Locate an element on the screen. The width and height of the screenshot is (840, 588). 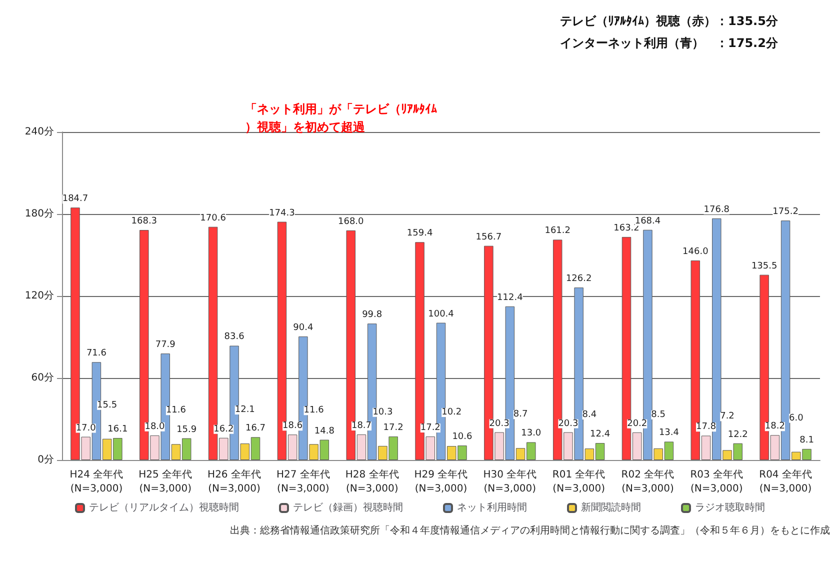
y-tick-label: 120分 is located at coordinates (39, 296).